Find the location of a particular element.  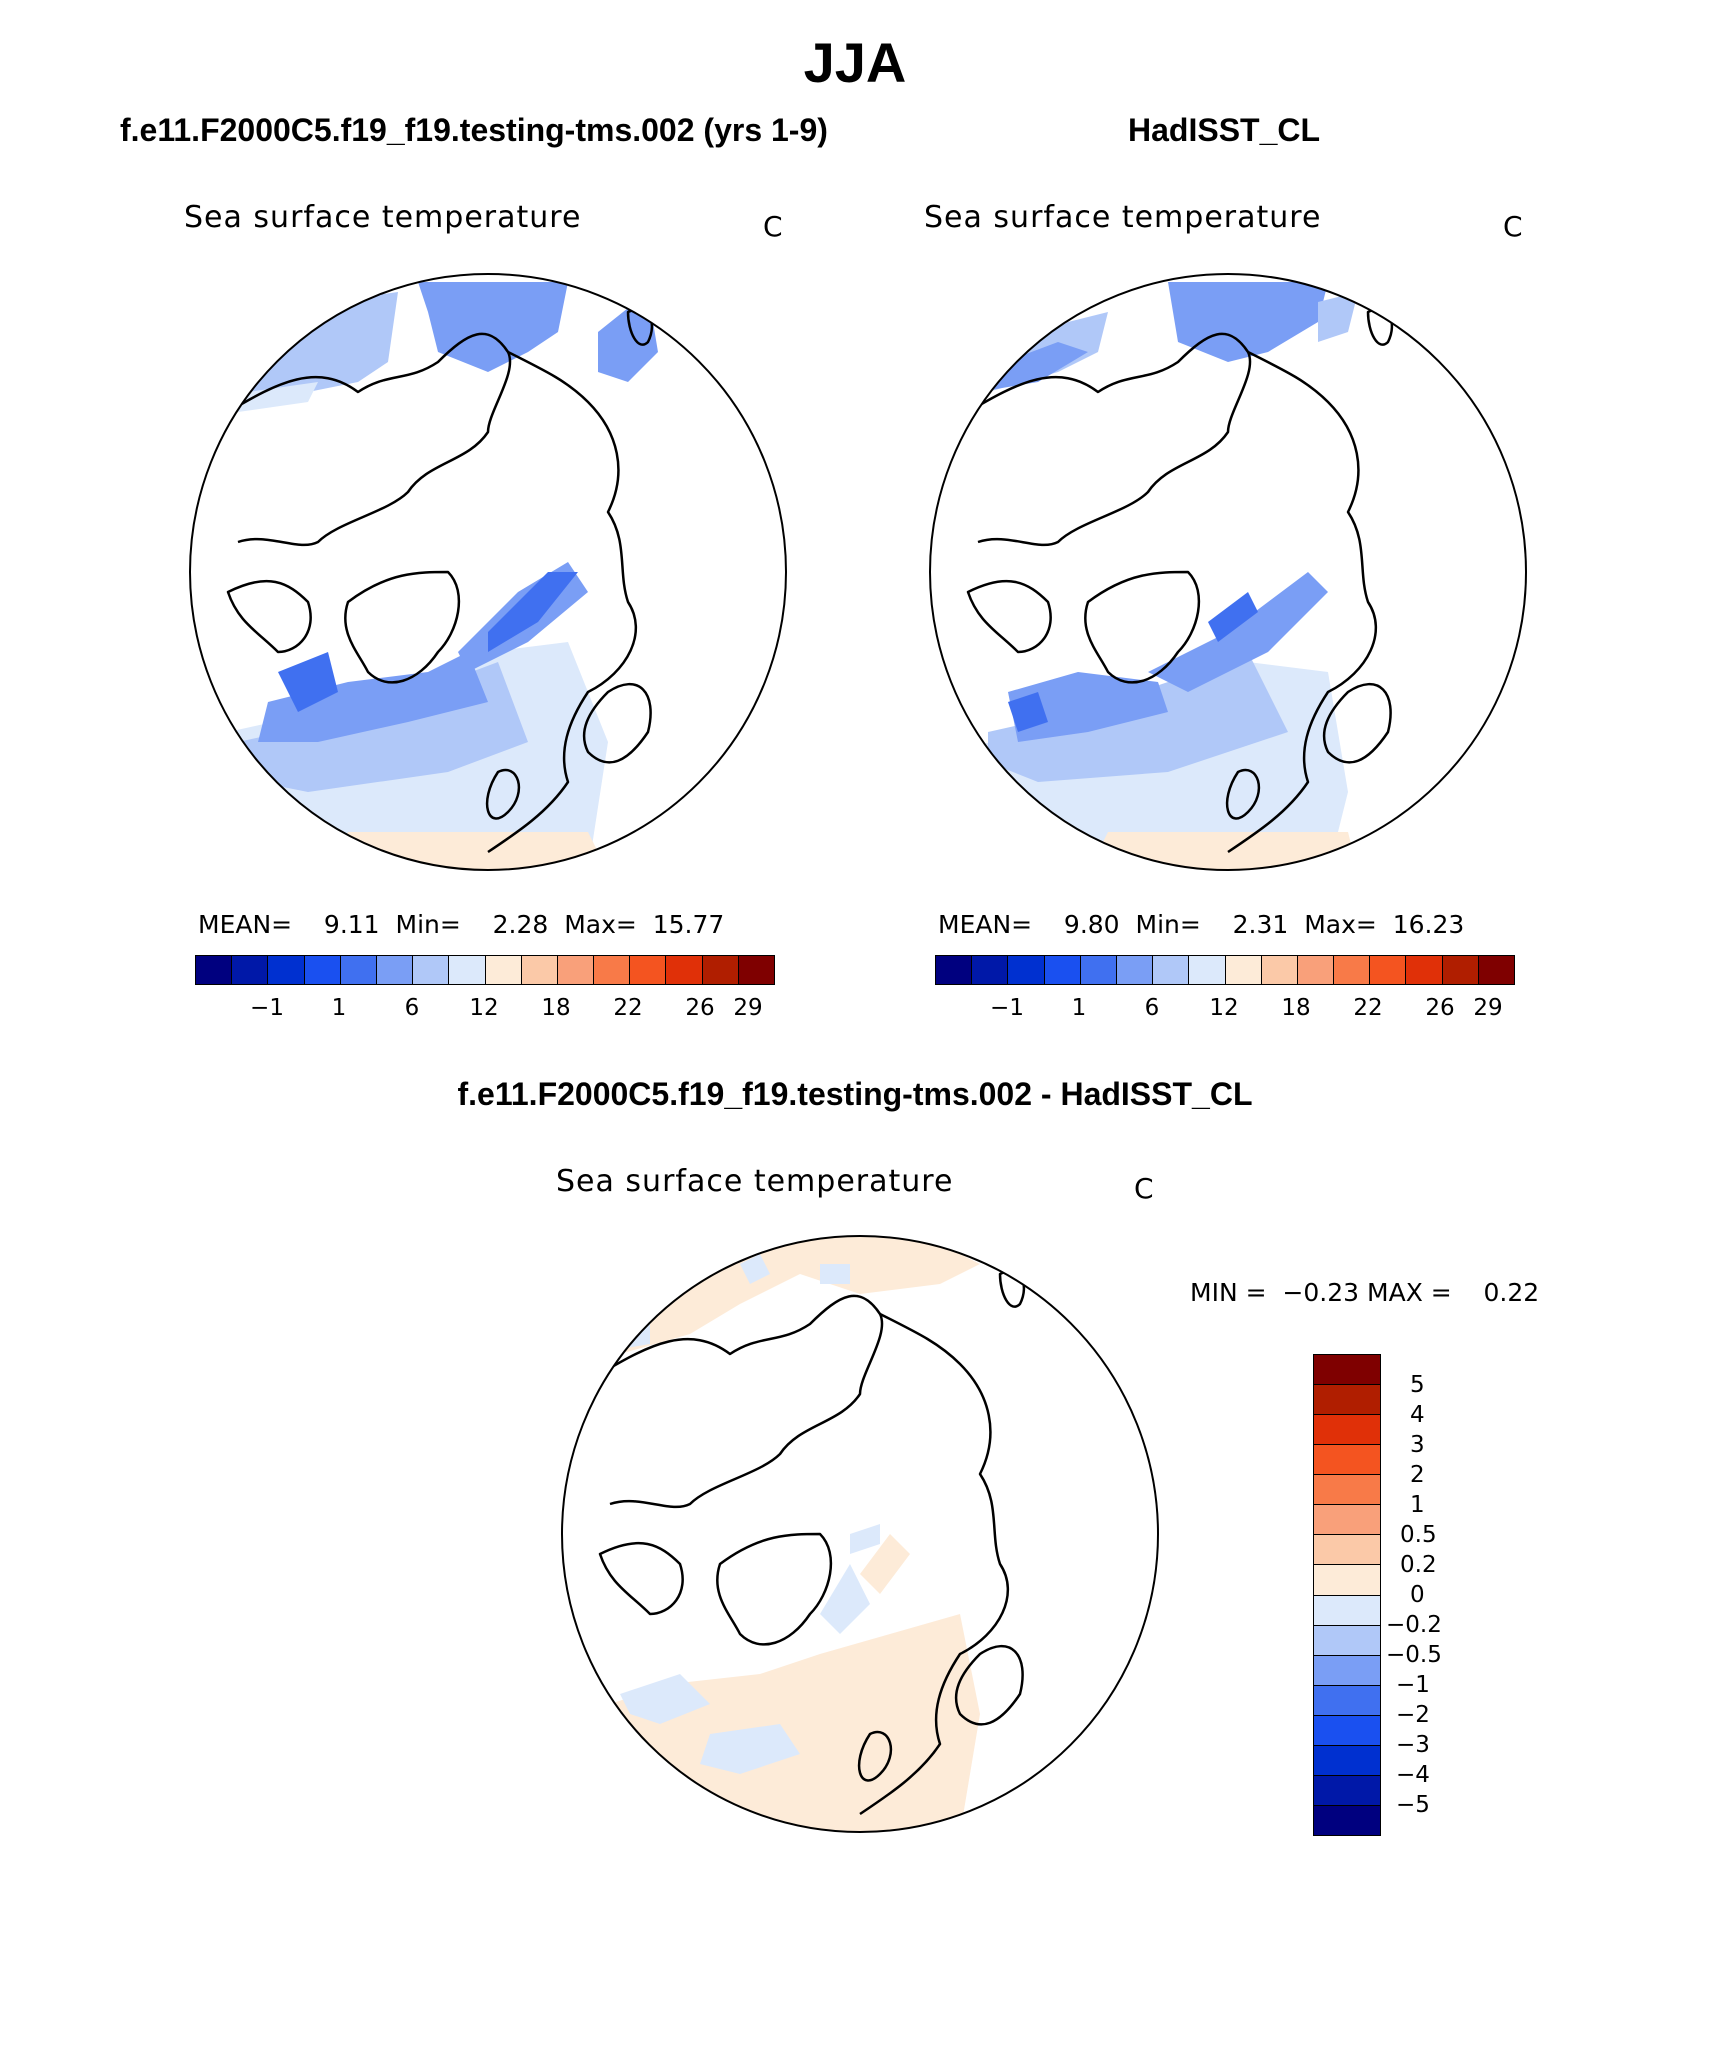

model-colorbar is located at coordinates (485, 970).